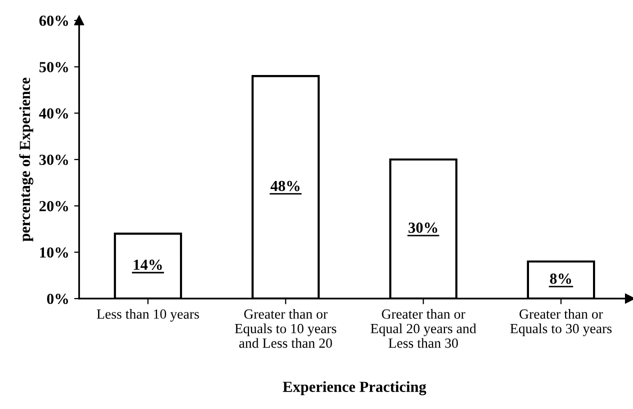  What do you see at coordinates (423, 227) in the screenshot?
I see `data-label: 30%` at bounding box center [423, 227].